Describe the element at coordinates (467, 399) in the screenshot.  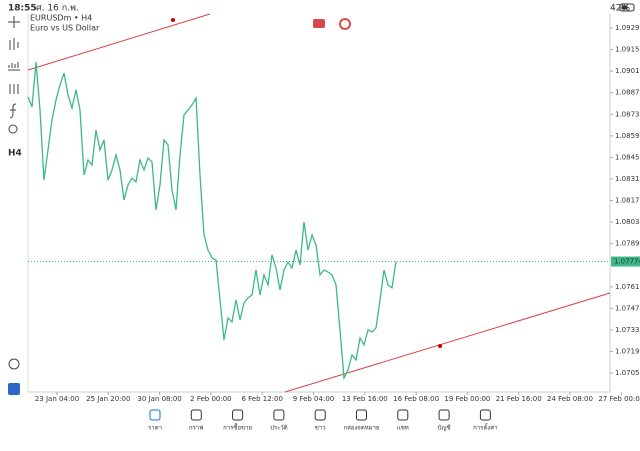
I see `x-tick-label: 19 Feb 00:00` at that location.